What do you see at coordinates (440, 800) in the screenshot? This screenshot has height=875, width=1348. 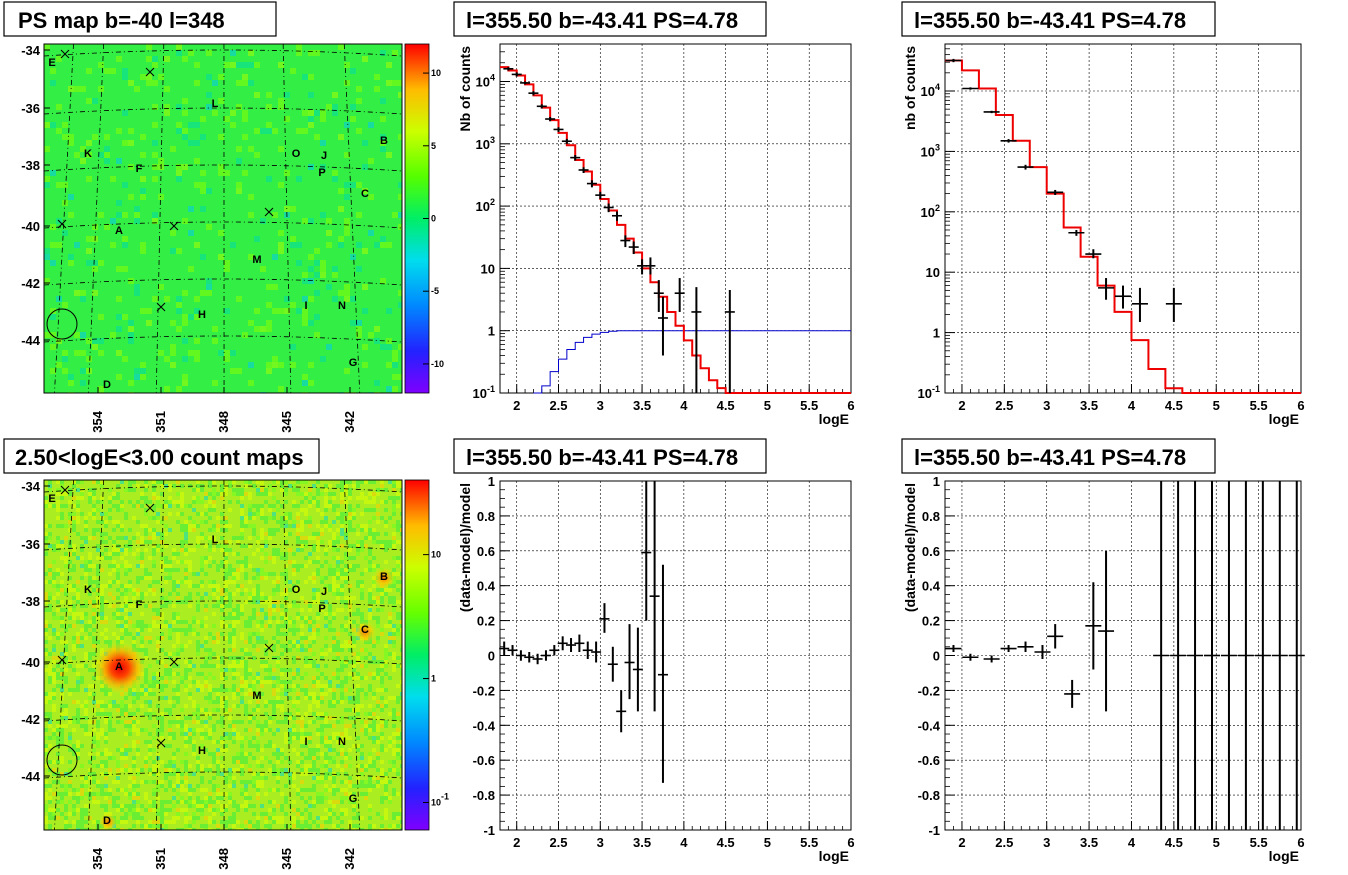 I see `count-map-colorbar-tick-label: 10-1` at bounding box center [440, 800].